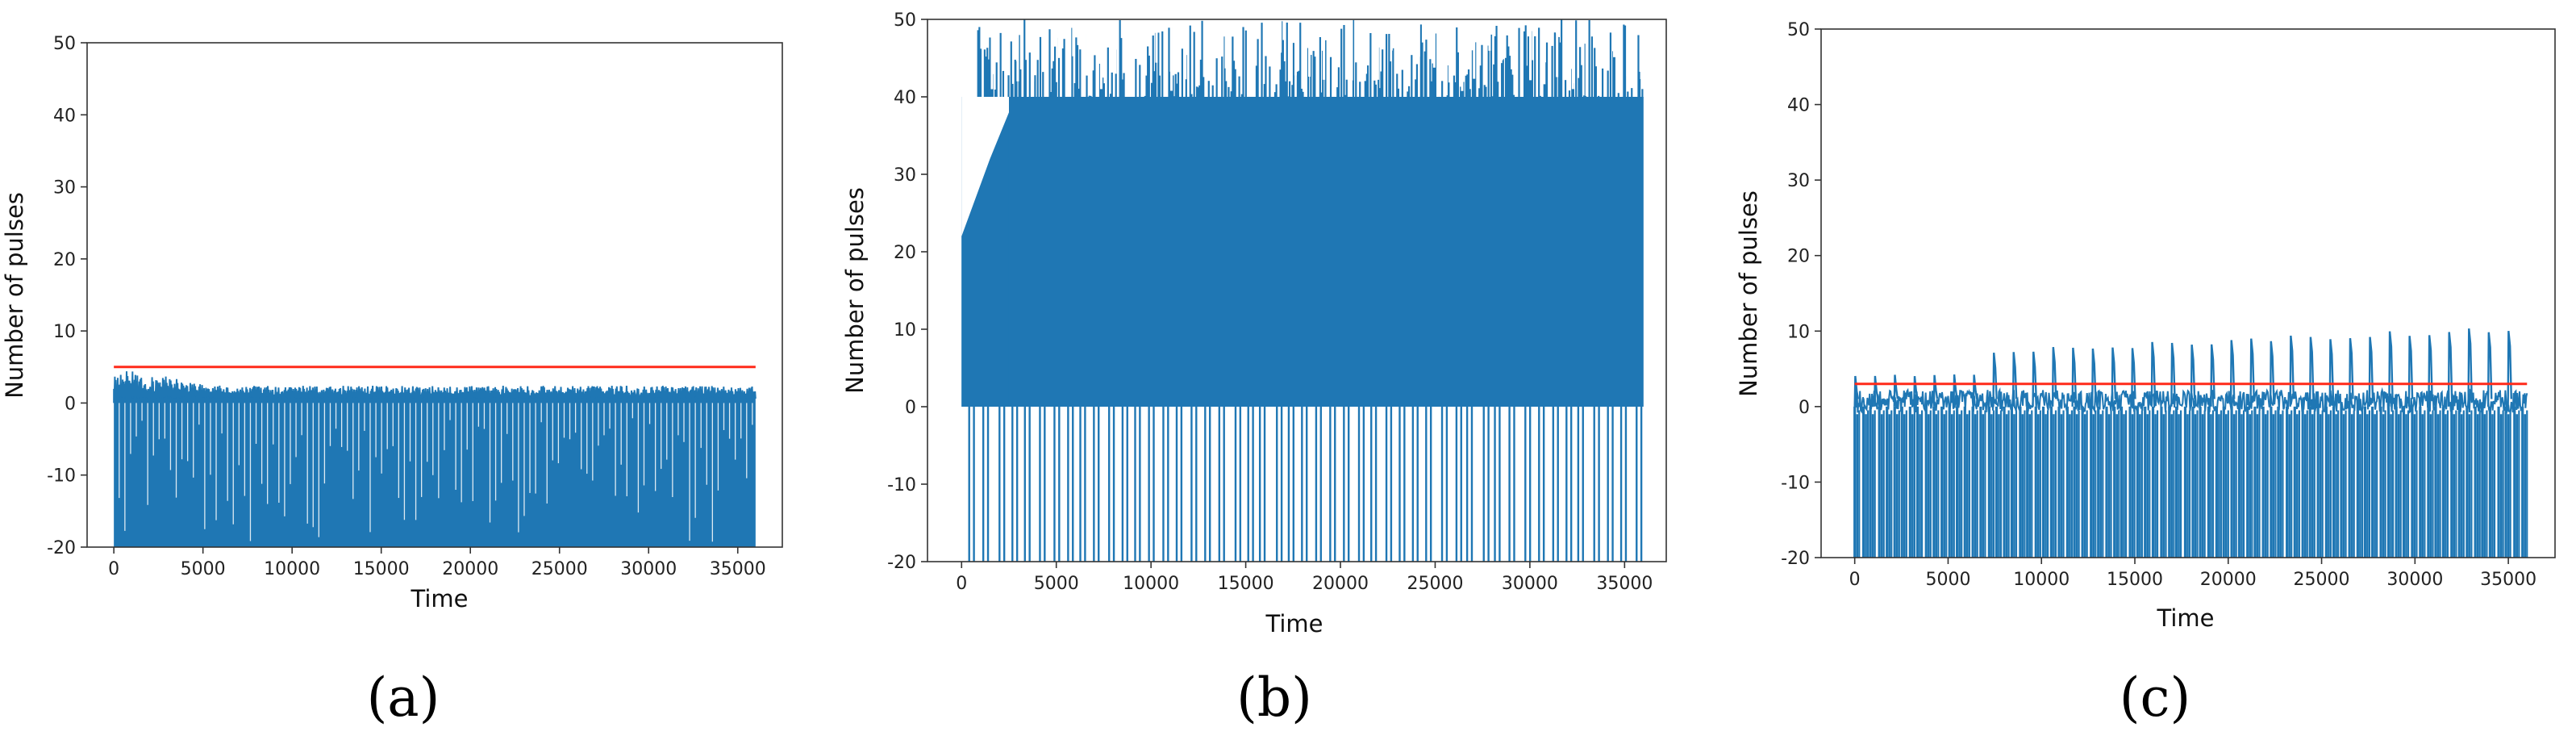  What do you see at coordinates (2155, 698) in the screenshot?
I see `caption-c: (c)` at bounding box center [2155, 698].